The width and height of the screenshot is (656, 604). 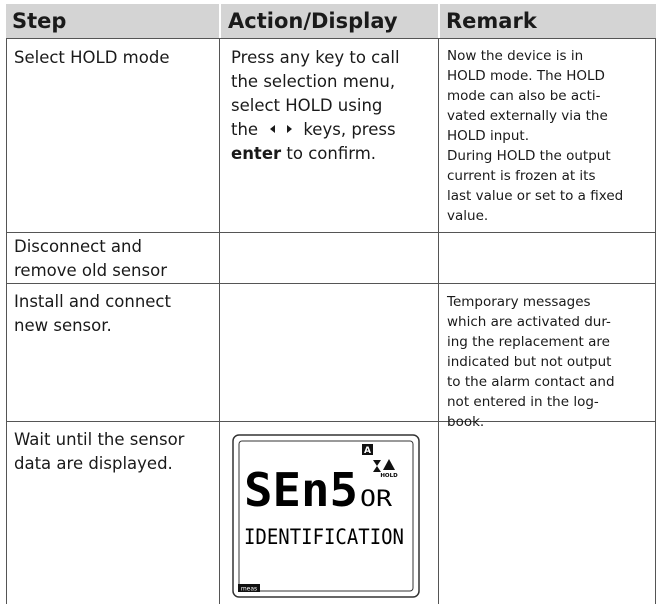 I want to click on text-line: Disconnect and, so click(x=78, y=246).